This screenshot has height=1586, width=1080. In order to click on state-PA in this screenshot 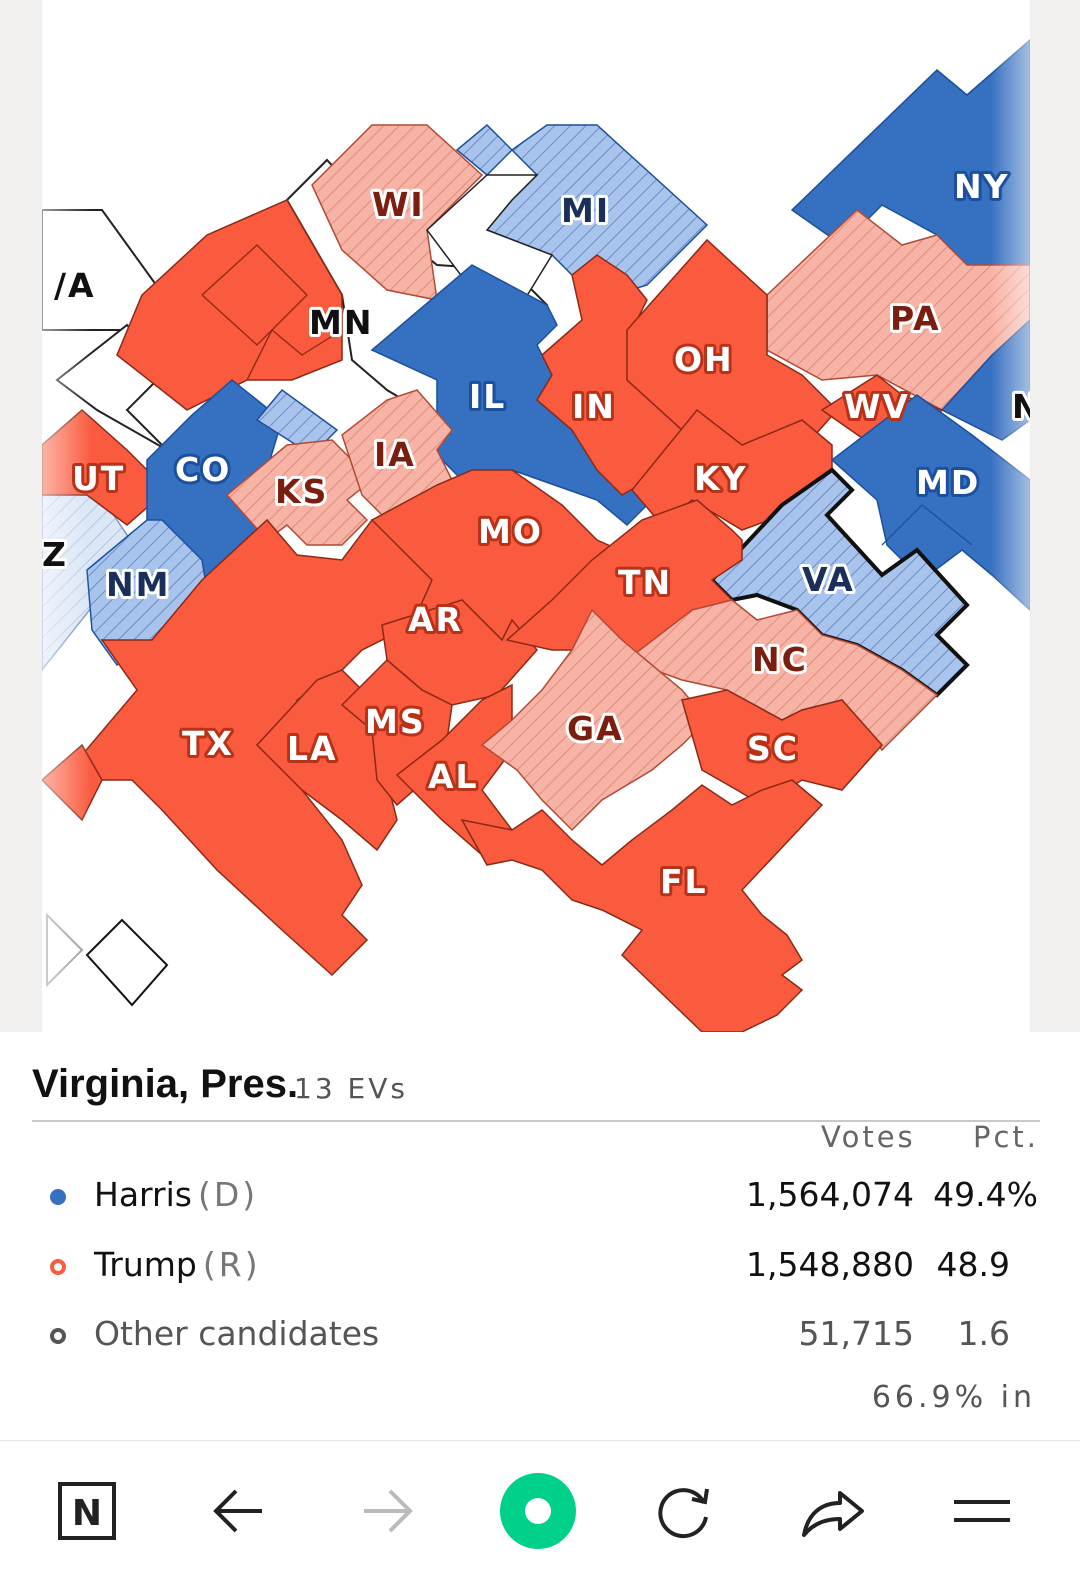, I will do `click(898, 310)`.